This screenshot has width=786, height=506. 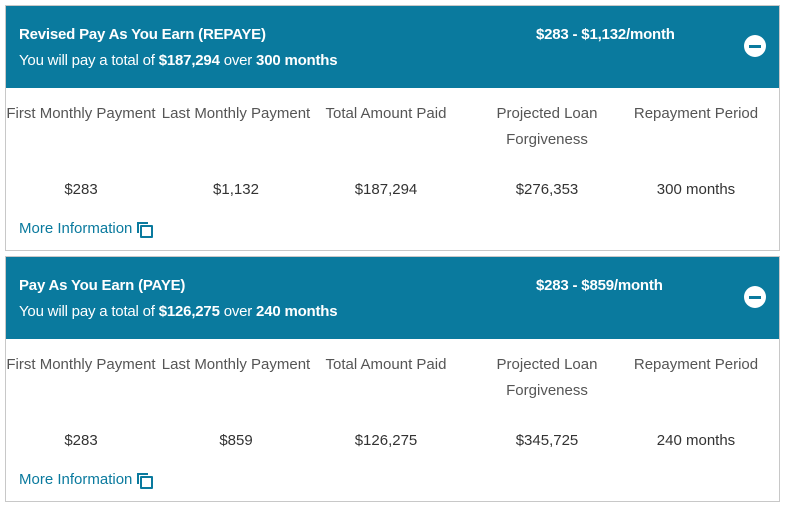 I want to click on summary-months: 240 months, so click(x=297, y=311).